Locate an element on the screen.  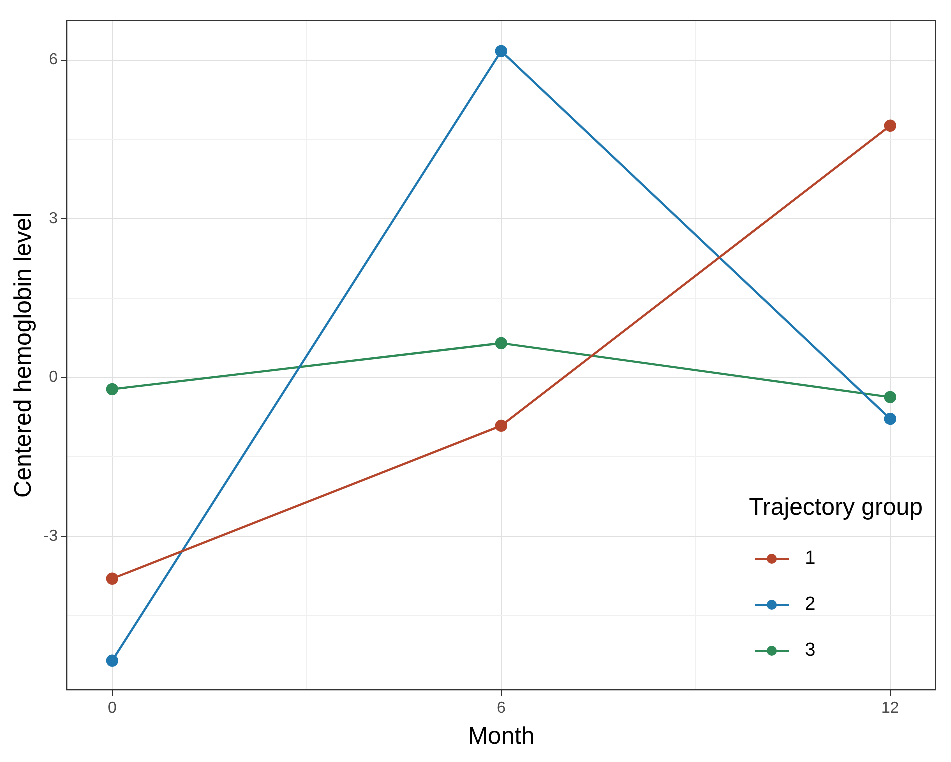
x-axis-title: Month is located at coordinates (501, 736).